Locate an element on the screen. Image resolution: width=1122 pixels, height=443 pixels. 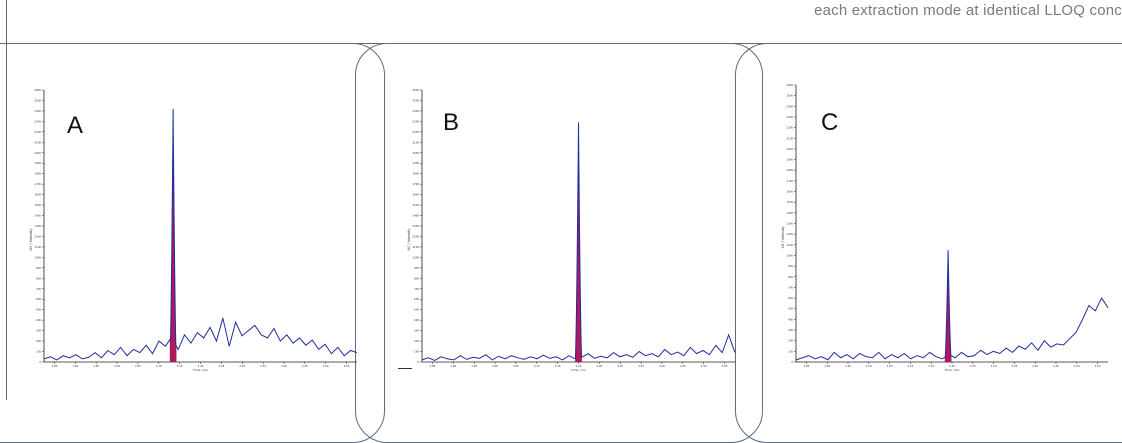
y-tick-label: 0 is located at coordinates (40, 362).